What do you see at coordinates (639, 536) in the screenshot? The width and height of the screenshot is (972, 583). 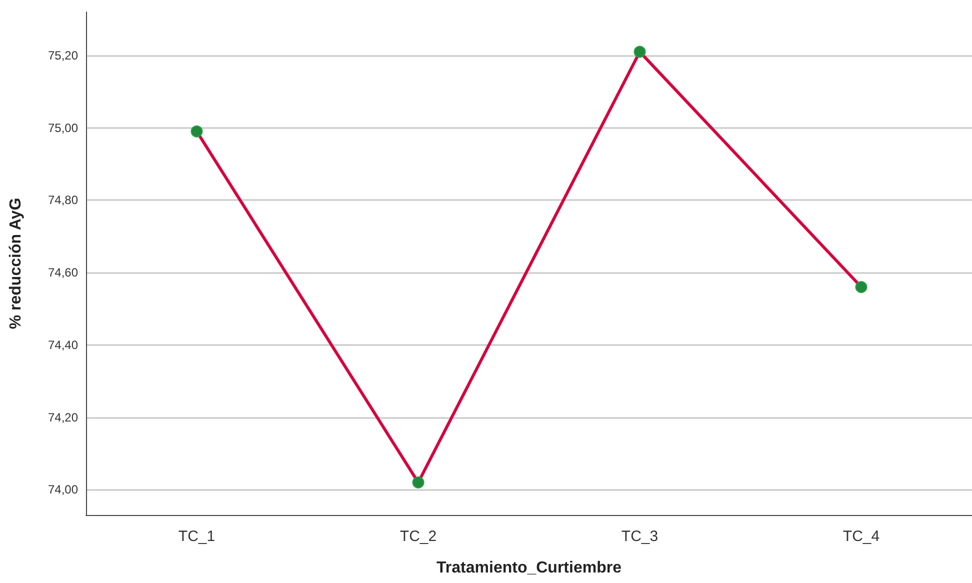 I see `x-tick-label: TC_3` at bounding box center [639, 536].